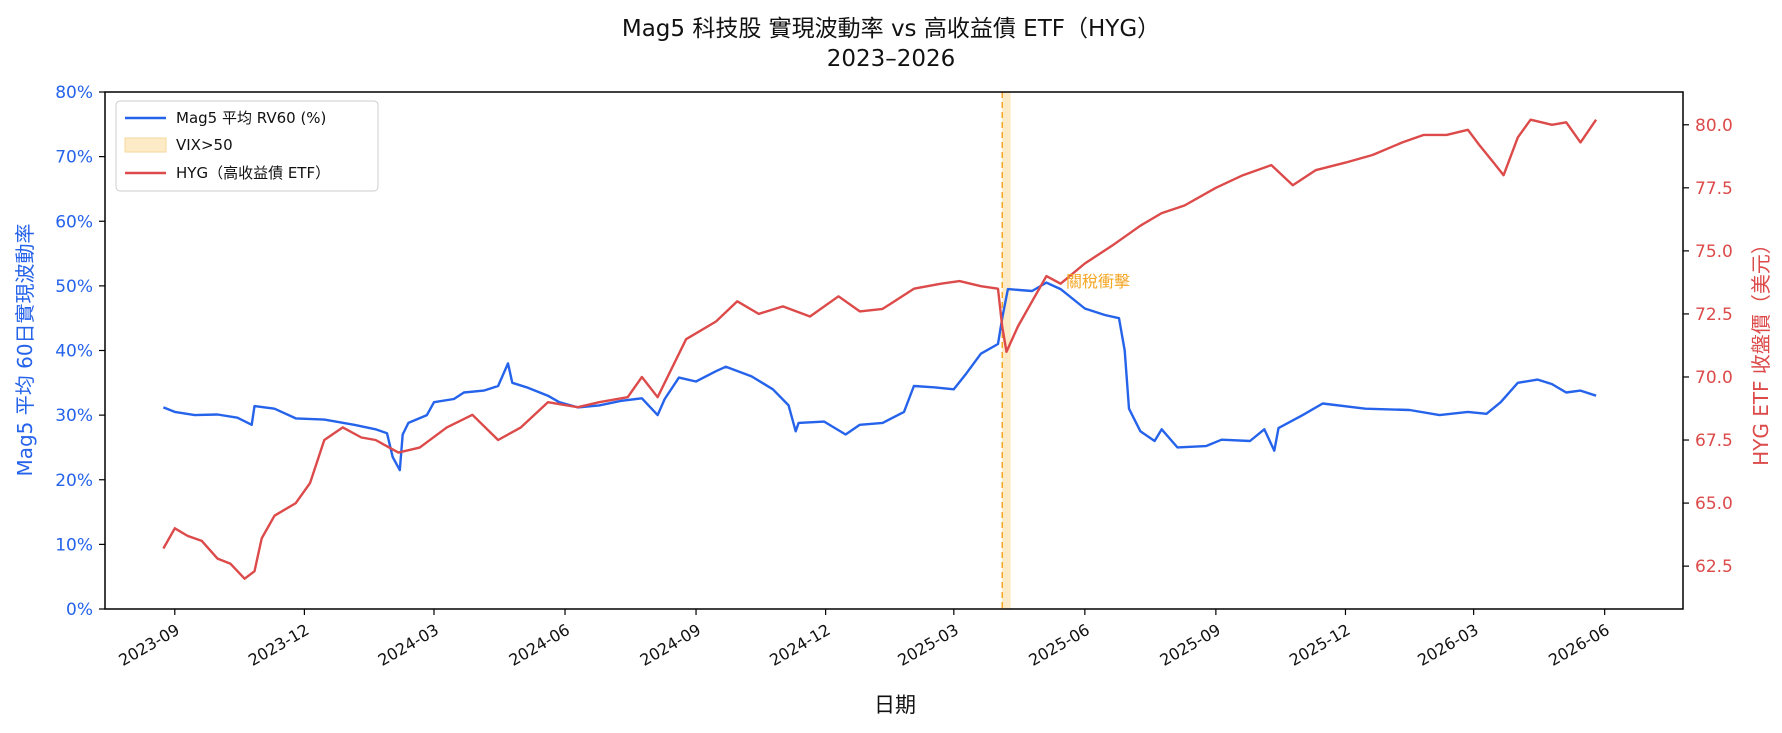 The height and width of the screenshot is (733, 1782). What do you see at coordinates (1714, 189) in the screenshot?
I see `y-right-tick-label: 77.5` at bounding box center [1714, 189].